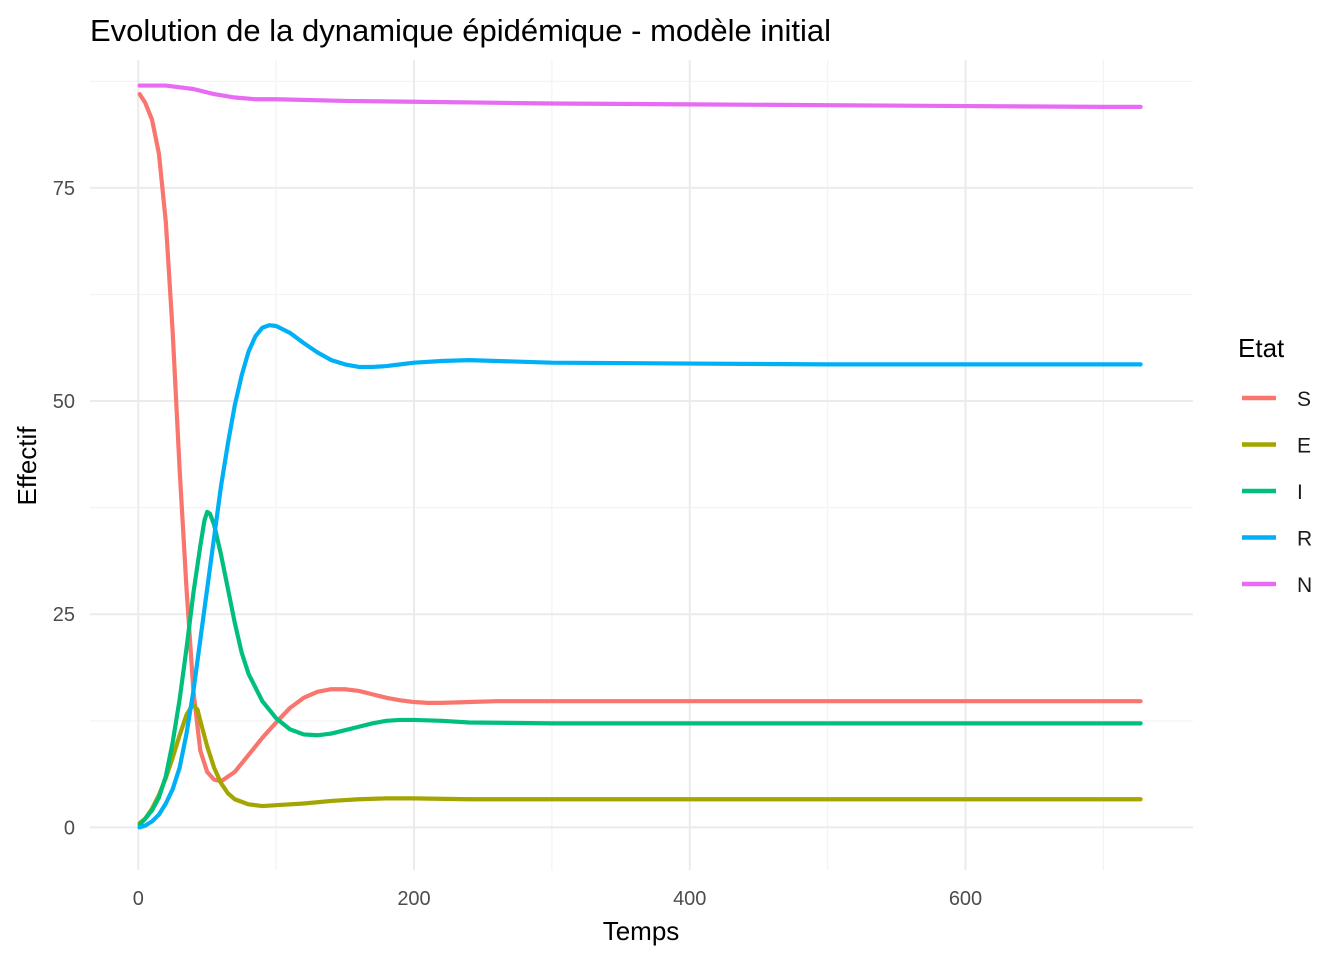 The height and width of the screenshot is (960, 1344). Describe the element at coordinates (64, 508) in the screenshot. I see `y-axis-tick-labels: 0 25 50 75` at that location.